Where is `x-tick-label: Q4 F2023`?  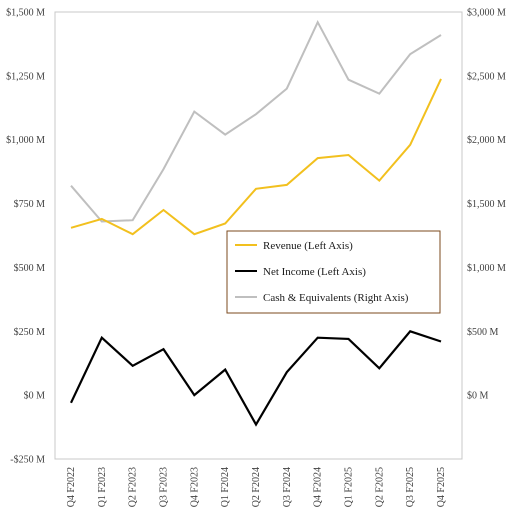 x-tick-label: Q4 F2023 is located at coordinates (194, 487).